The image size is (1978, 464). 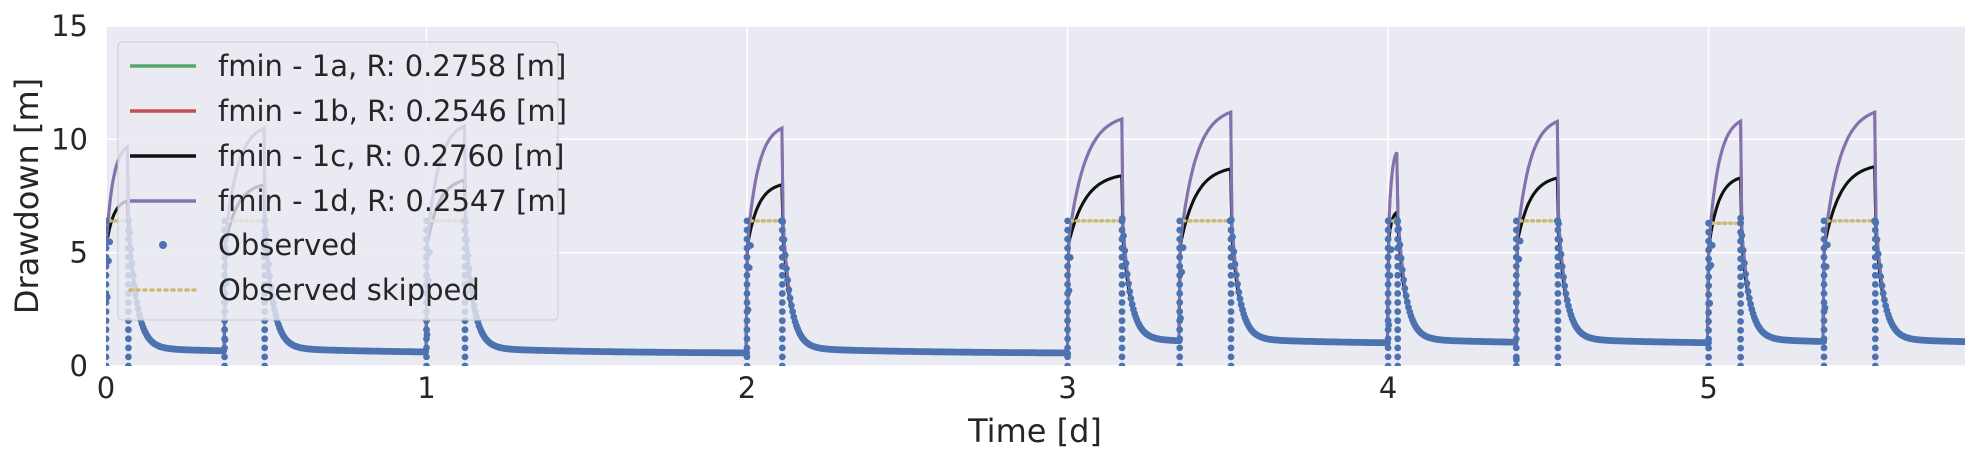 What do you see at coordinates (106, 388) in the screenshot?
I see `x-tick-label: 0` at bounding box center [106, 388].